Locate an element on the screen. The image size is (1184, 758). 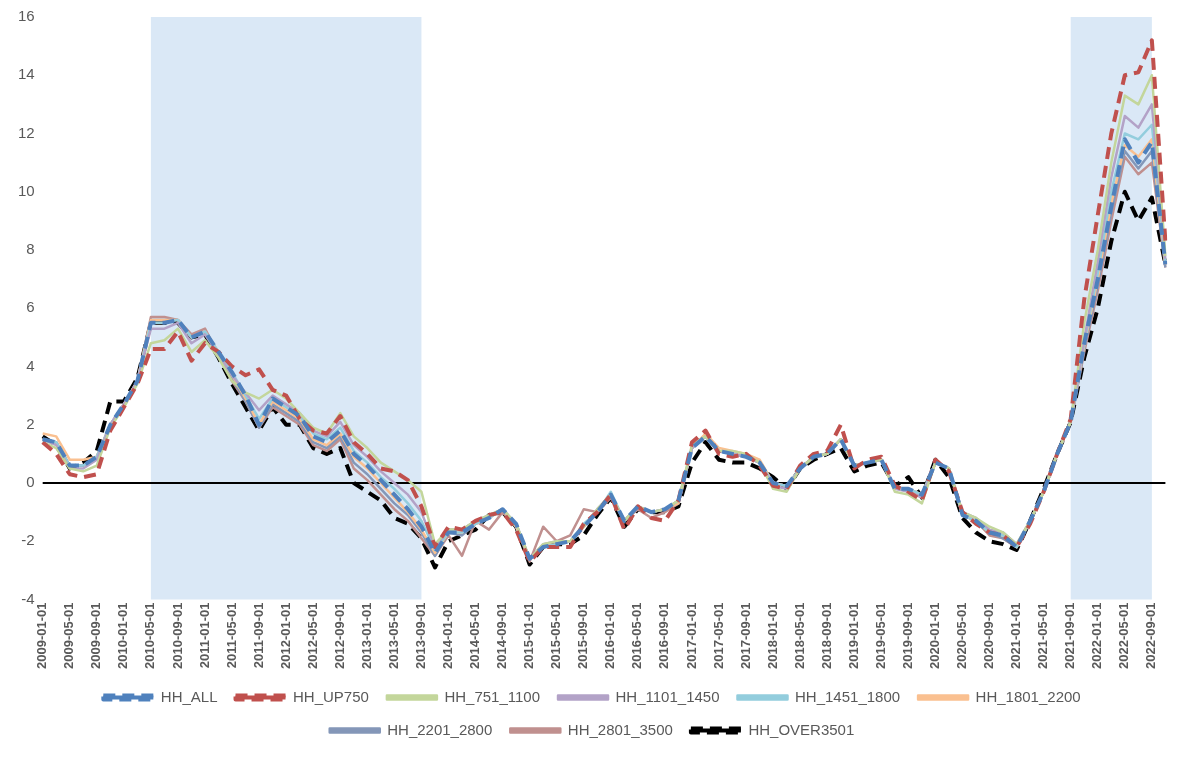
x-tick-label: 2016-01-01 is located at coordinates (610, 635).